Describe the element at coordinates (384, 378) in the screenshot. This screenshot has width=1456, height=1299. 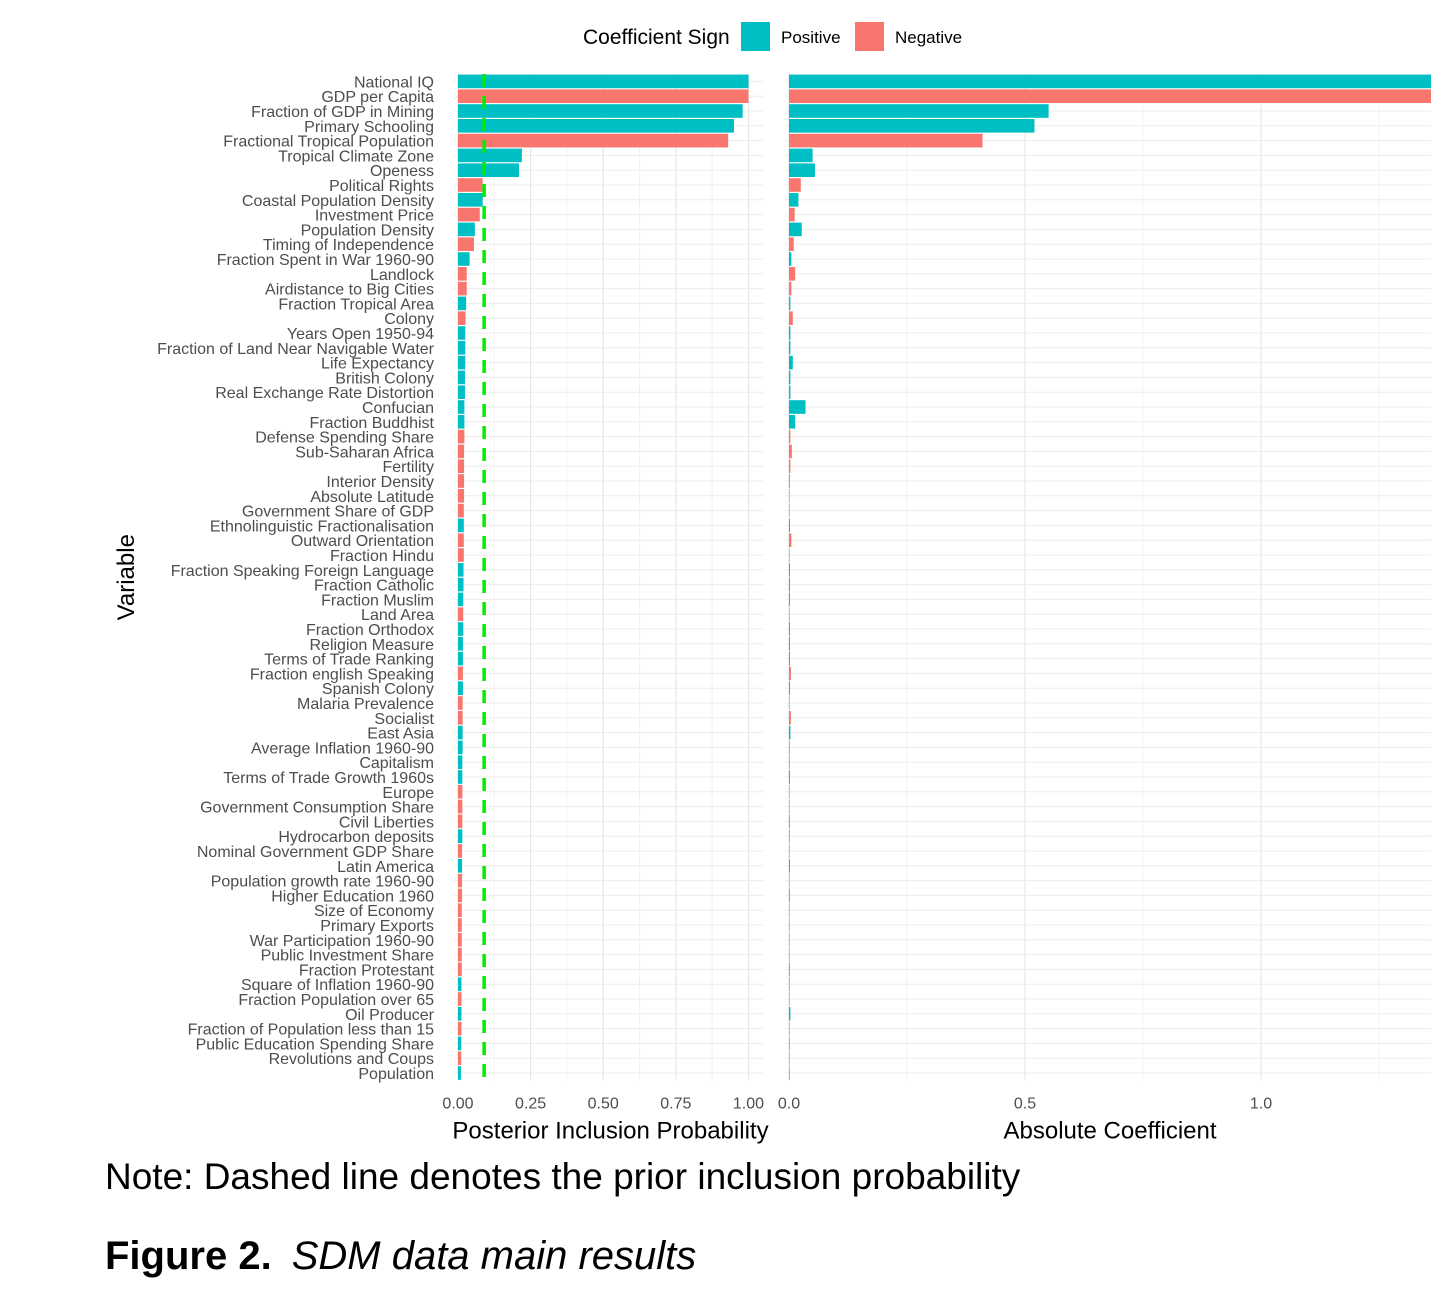
I see `variable-label: British Colony` at that location.